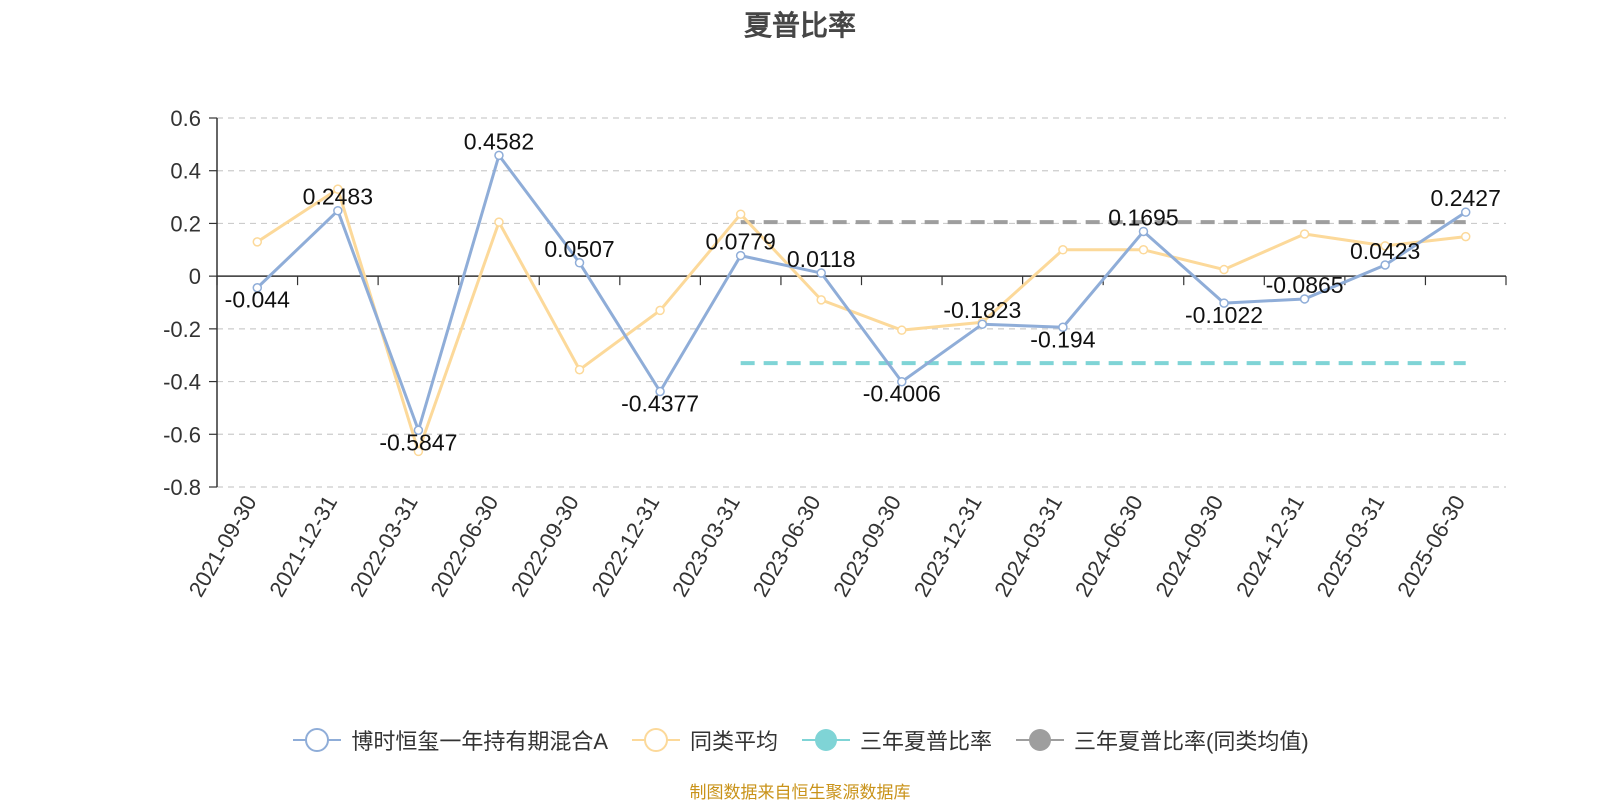 The height and width of the screenshot is (803, 1600). I want to click on data-label: -0.194, so click(1062, 339).